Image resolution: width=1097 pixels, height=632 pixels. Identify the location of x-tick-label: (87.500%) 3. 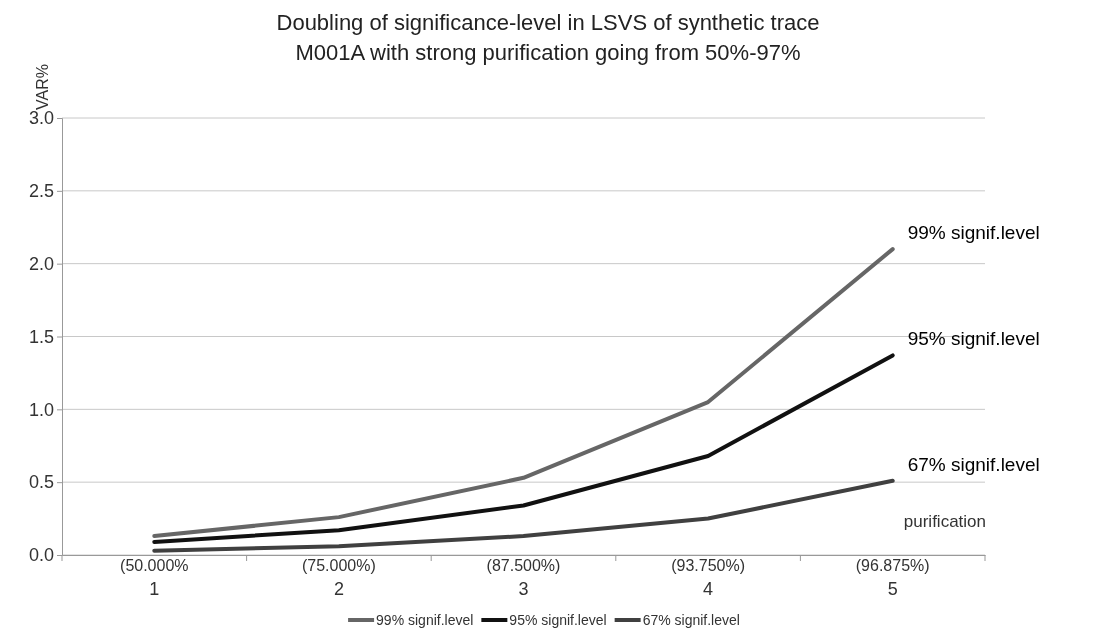
(523, 578).